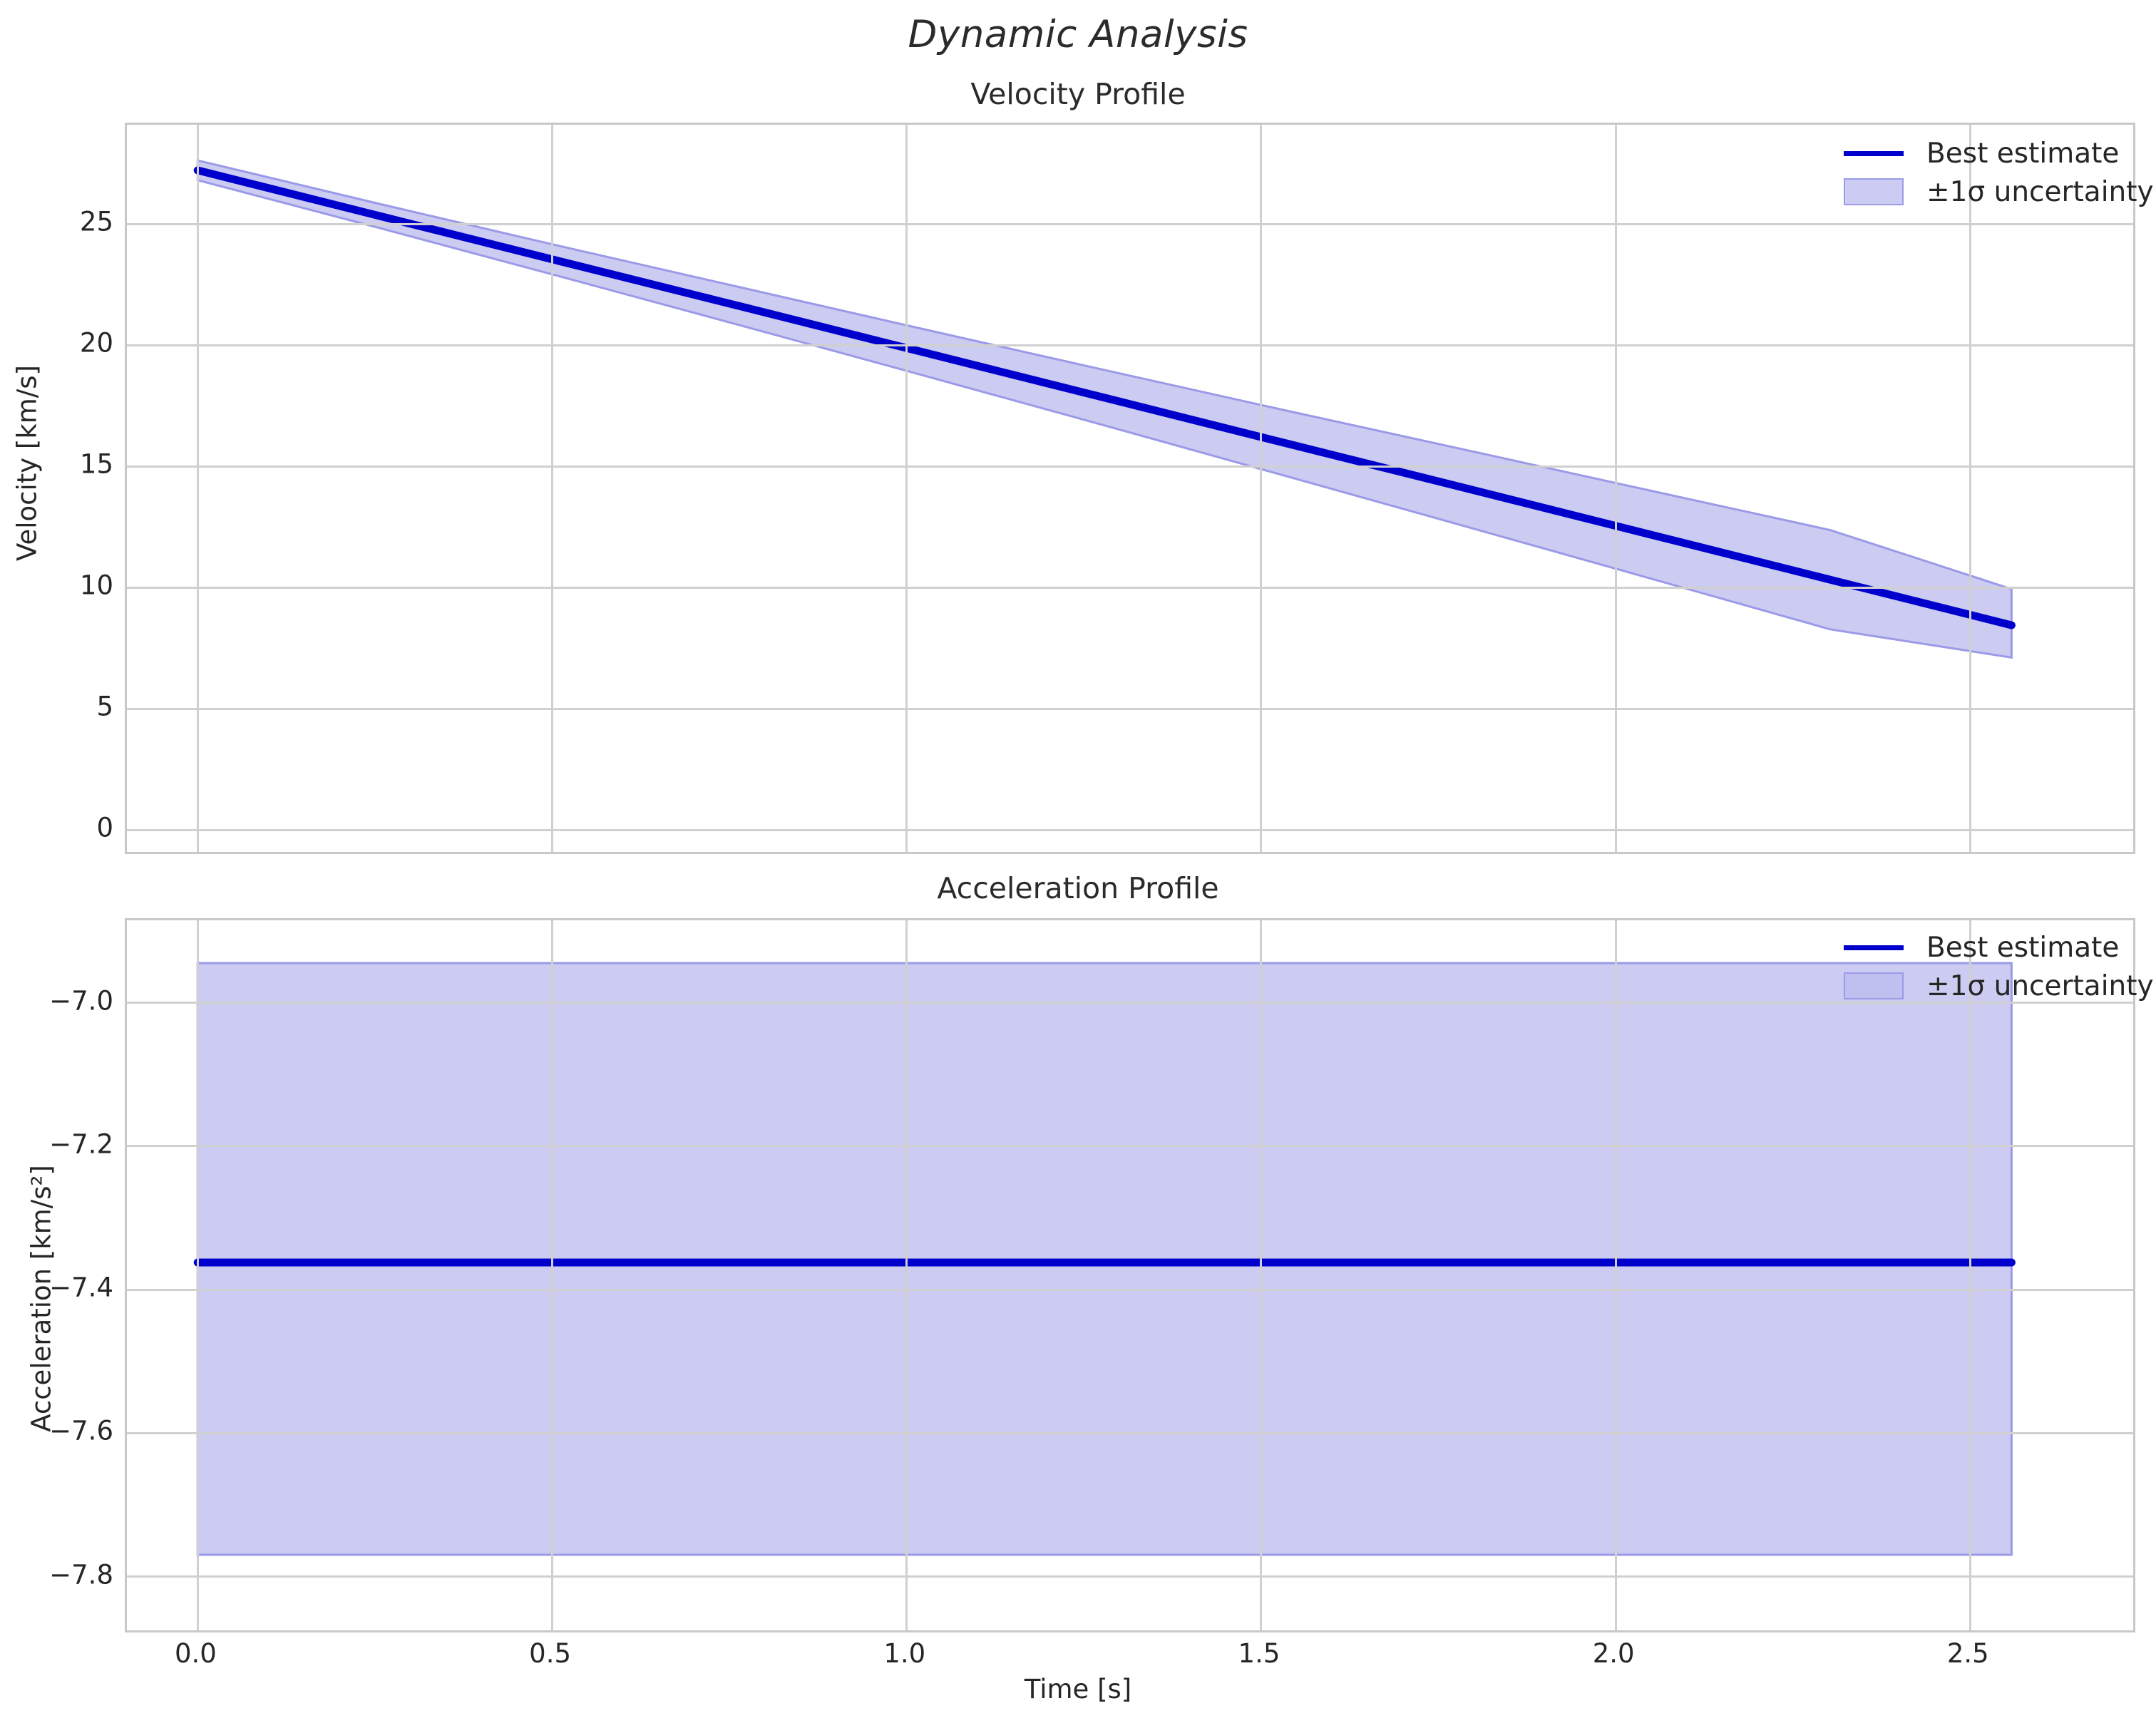 This screenshot has height=1728, width=2156. Describe the element at coordinates (1078, 888) in the screenshot. I see `acceleration-axes-title: Acceleration Profile` at that location.